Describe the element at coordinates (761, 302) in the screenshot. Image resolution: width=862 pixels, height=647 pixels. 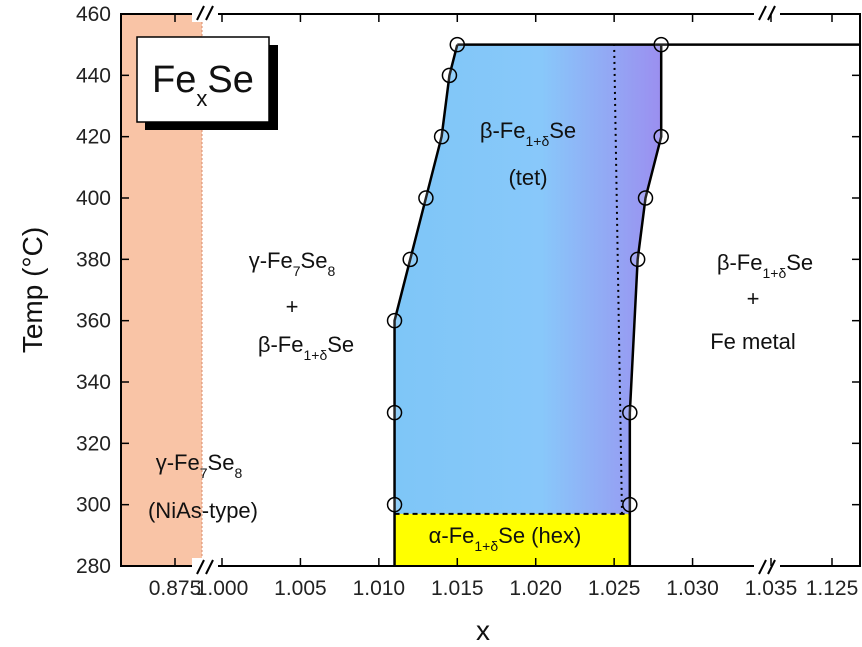
I see `region-label-beta-metal: β-Fe1+δSe + Fe metal` at that location.